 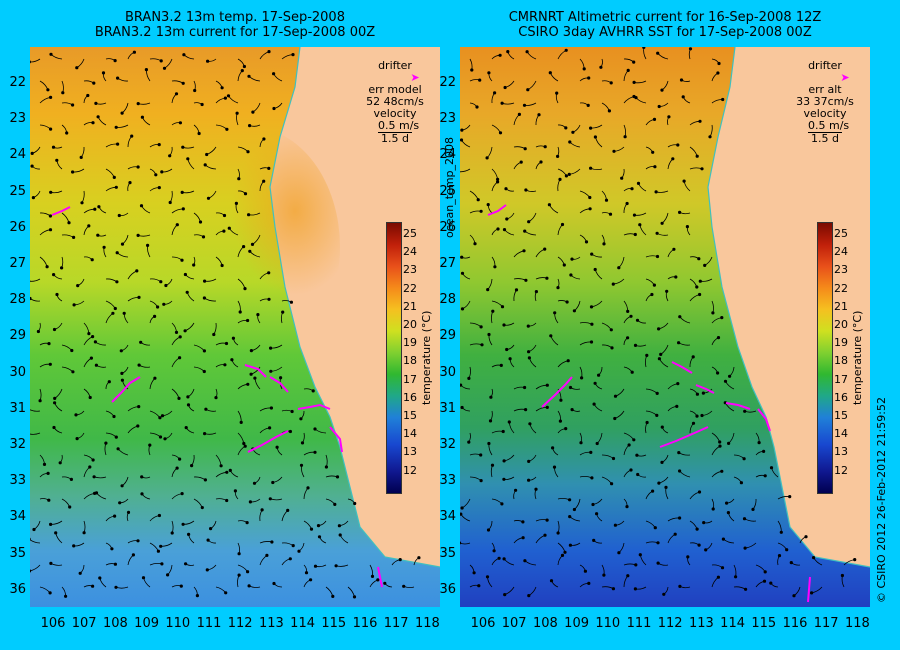 What do you see at coordinates (857, 357) in the screenshot?
I see `right-colorbar-label: temperature (°C)` at bounding box center [857, 357].